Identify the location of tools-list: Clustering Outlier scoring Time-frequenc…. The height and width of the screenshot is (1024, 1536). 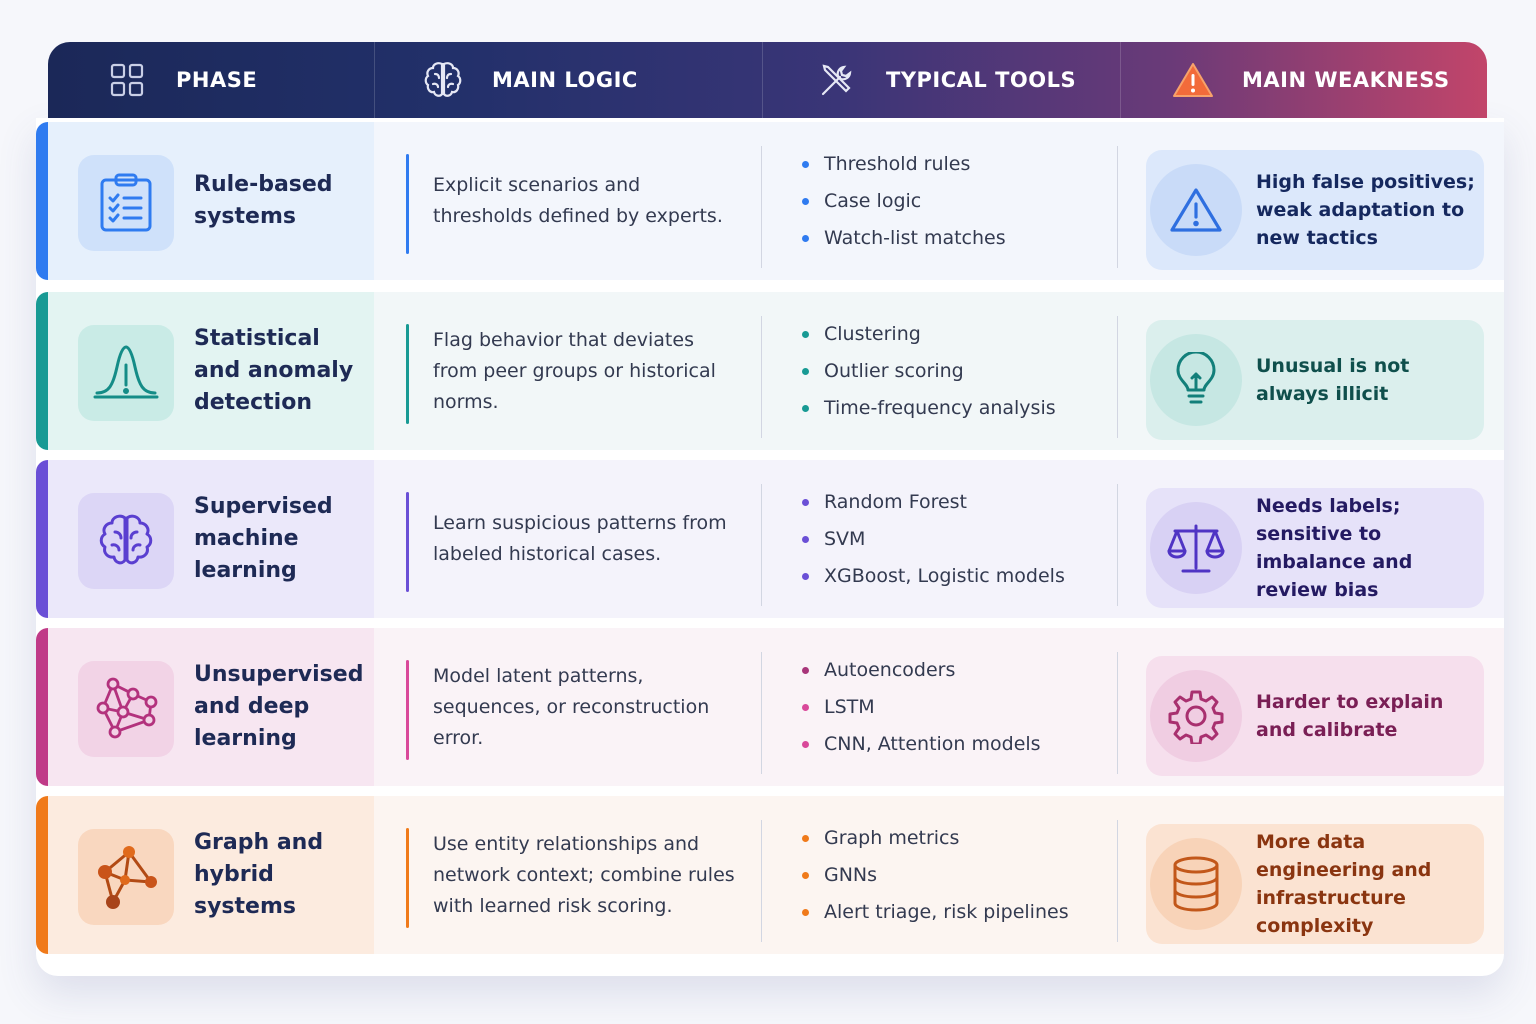
(972, 371).